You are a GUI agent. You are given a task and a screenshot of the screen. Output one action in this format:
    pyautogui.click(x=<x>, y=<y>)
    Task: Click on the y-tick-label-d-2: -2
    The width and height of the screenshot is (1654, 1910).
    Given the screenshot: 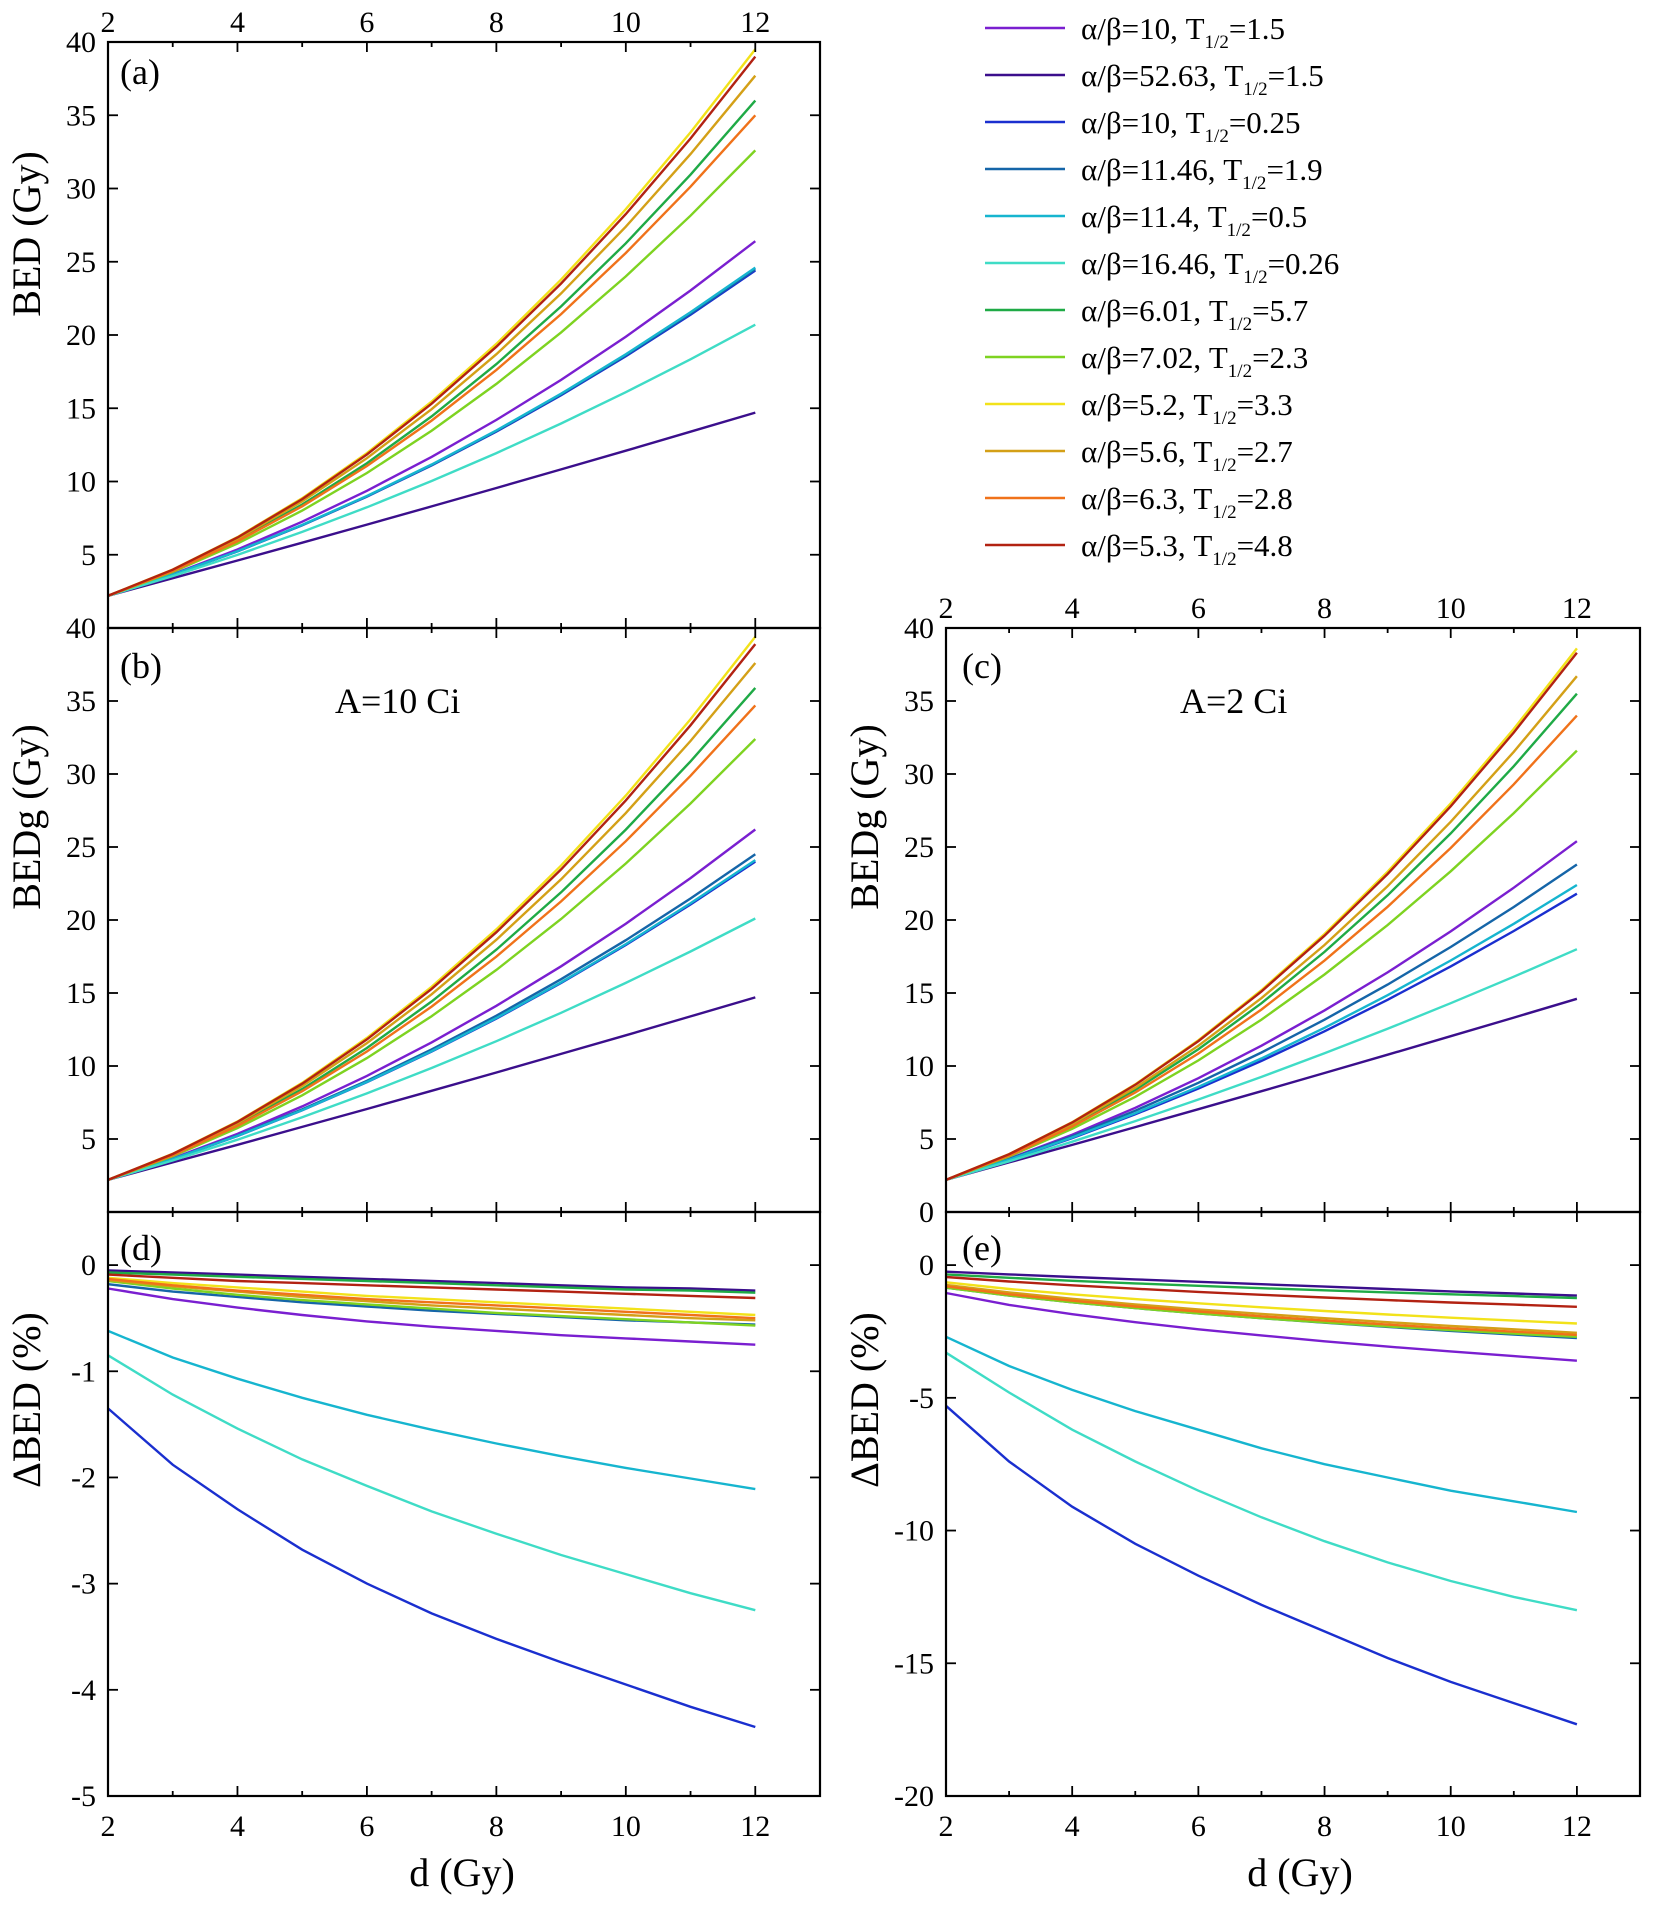 What is the action you would take?
    pyautogui.click(x=83, y=1477)
    